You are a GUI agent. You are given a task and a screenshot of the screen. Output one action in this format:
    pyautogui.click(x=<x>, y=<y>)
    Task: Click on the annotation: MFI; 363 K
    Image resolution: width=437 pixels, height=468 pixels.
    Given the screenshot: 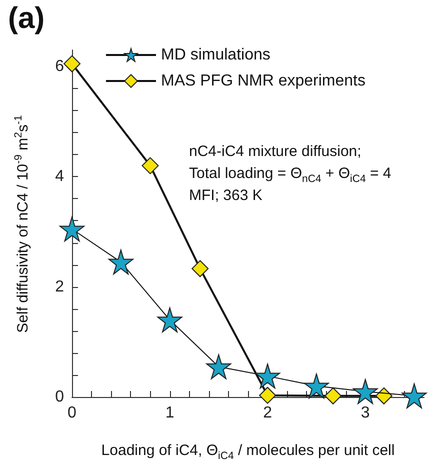 What is the action you would take?
    pyautogui.click(x=225, y=195)
    